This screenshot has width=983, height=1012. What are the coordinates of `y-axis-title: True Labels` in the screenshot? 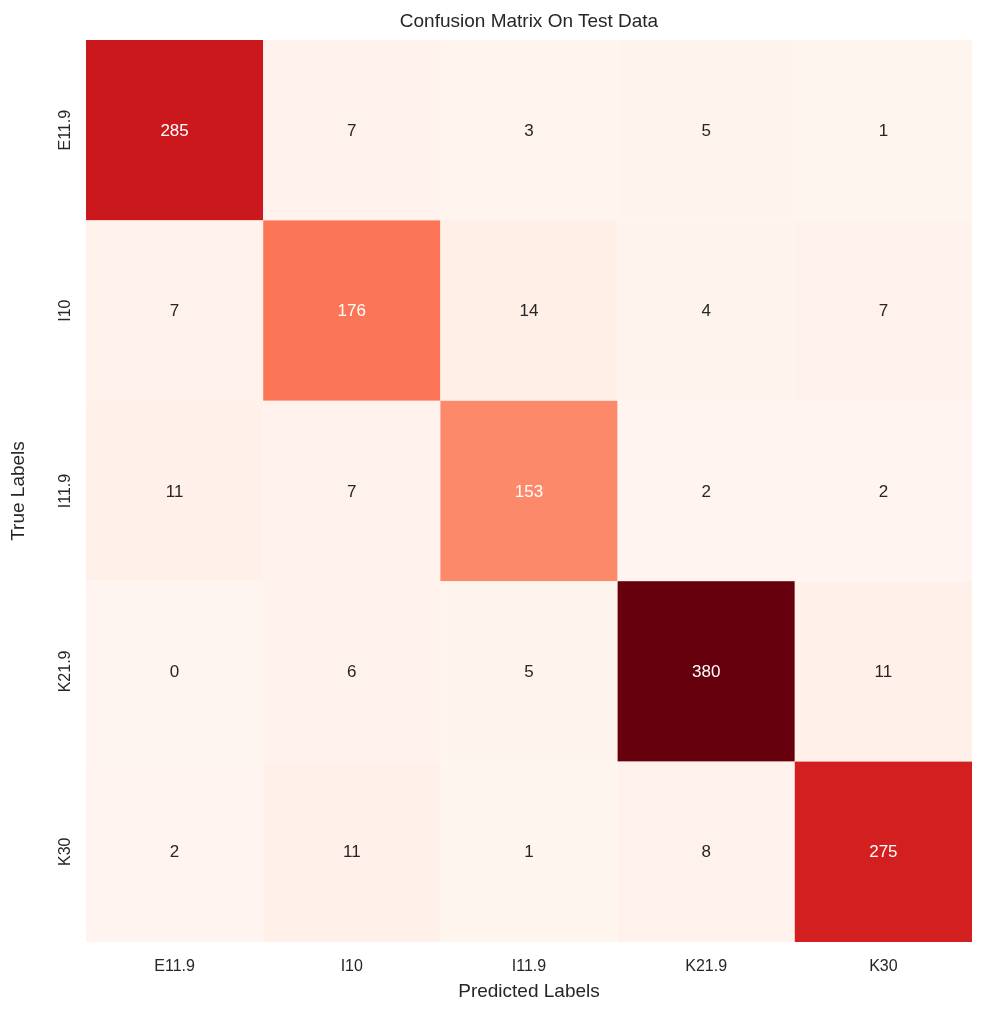 It's located at (18, 491).